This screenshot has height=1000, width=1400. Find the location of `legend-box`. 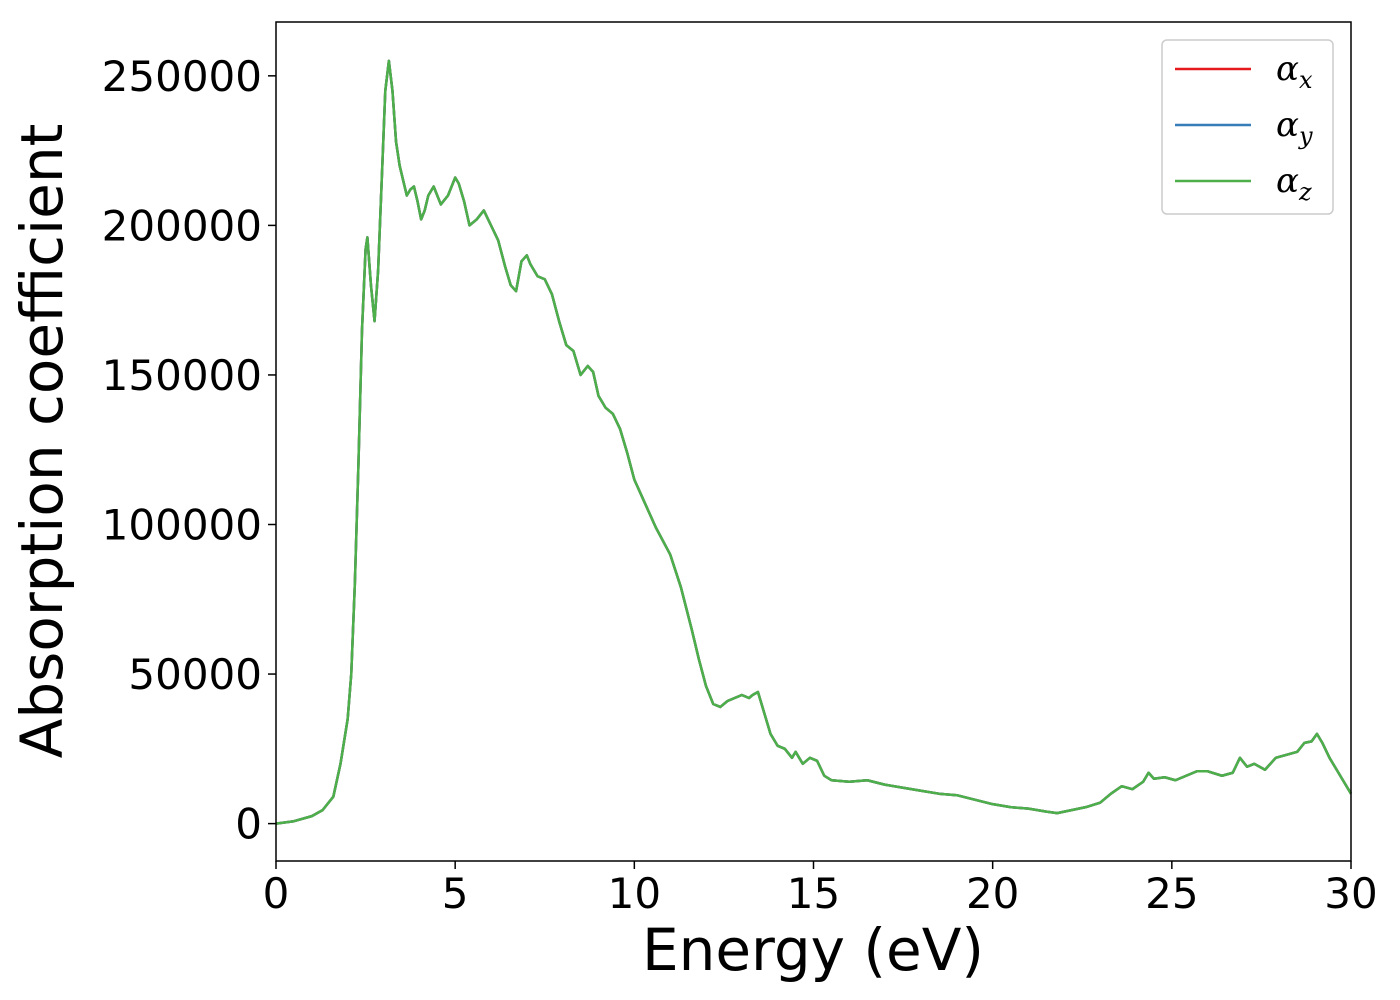

legend-box is located at coordinates (1247, 127).